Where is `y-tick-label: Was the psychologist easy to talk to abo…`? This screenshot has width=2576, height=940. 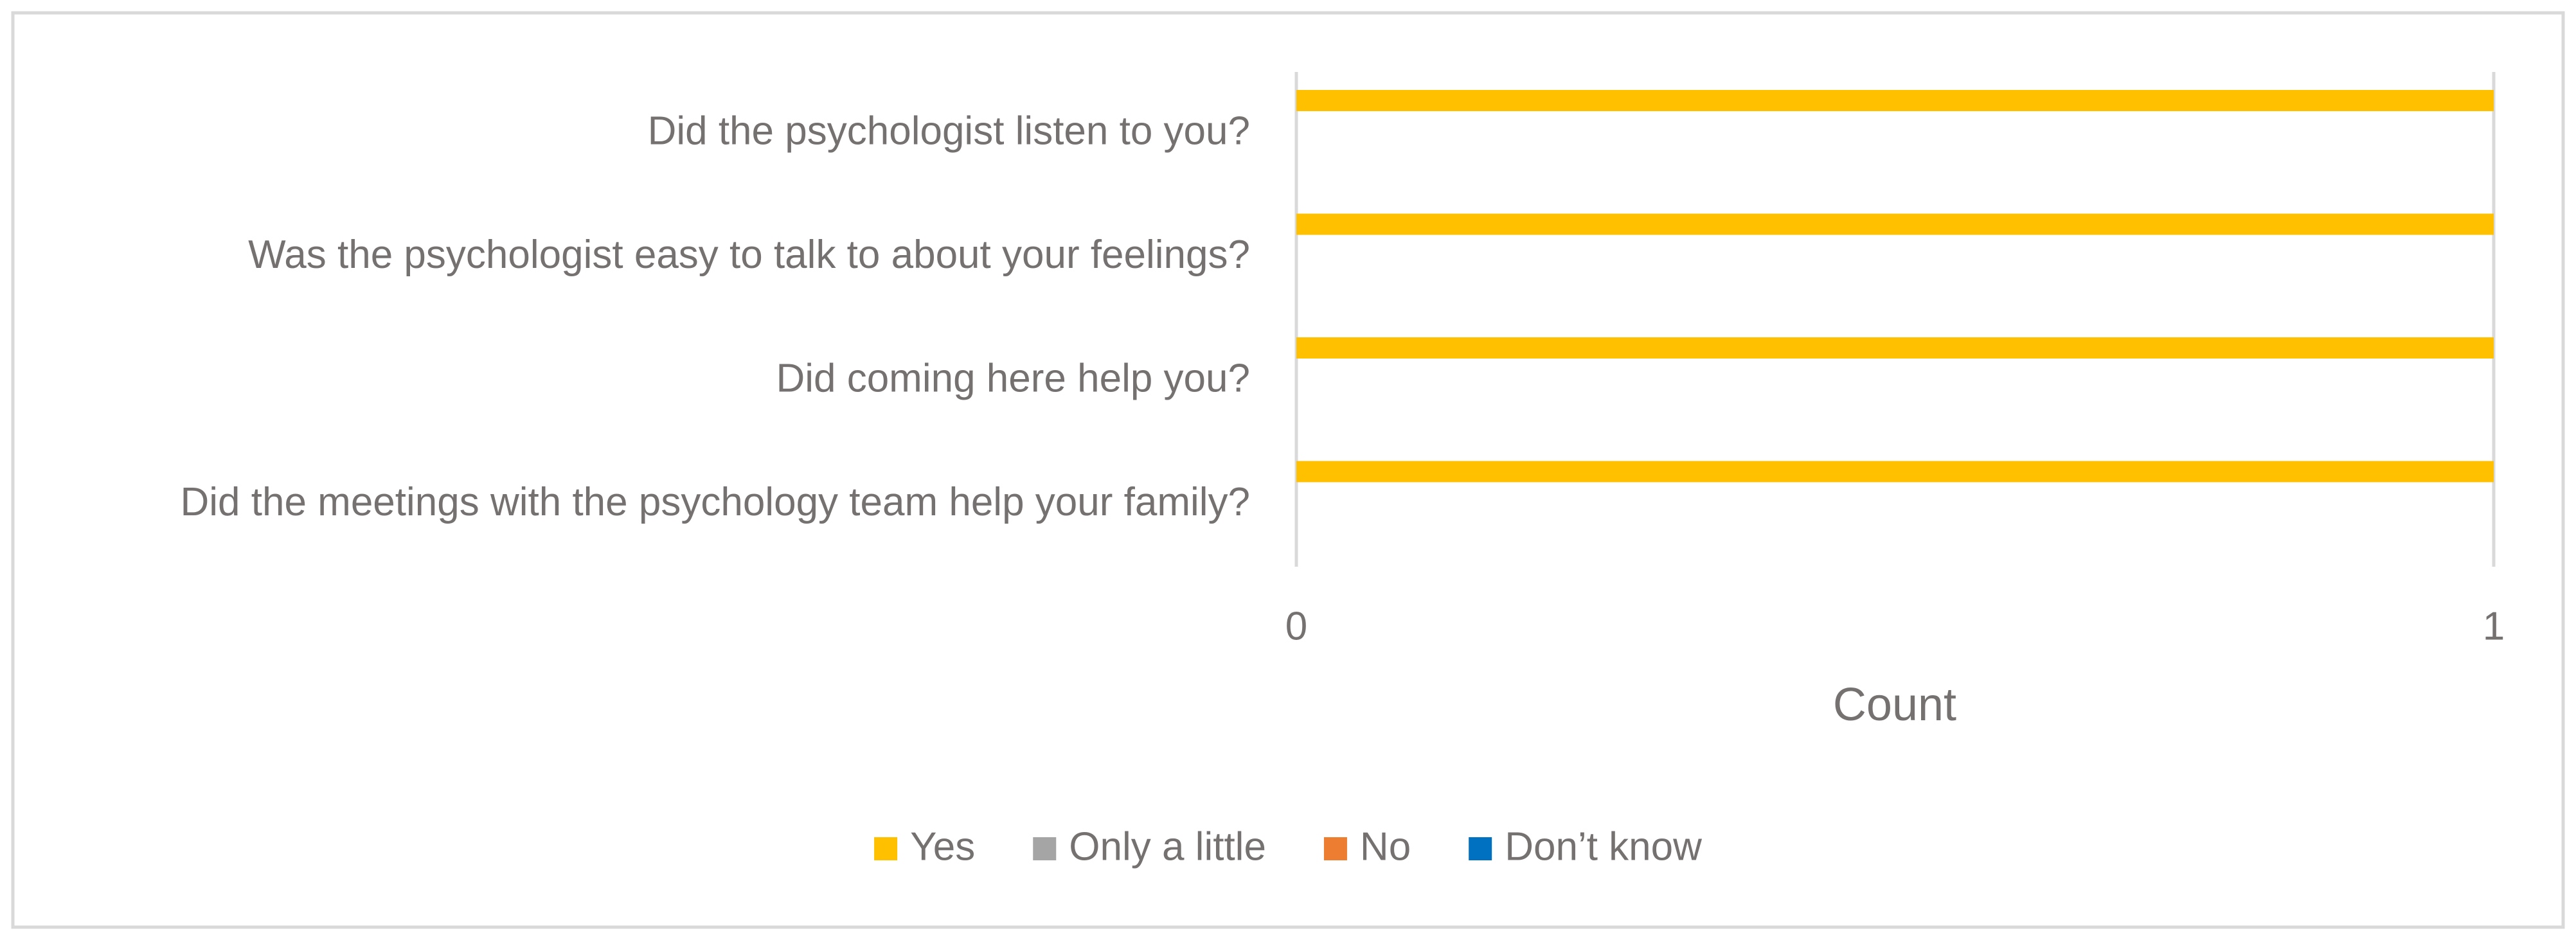
y-tick-label: Was the psychologist easy to talk to abo… is located at coordinates (749, 255).